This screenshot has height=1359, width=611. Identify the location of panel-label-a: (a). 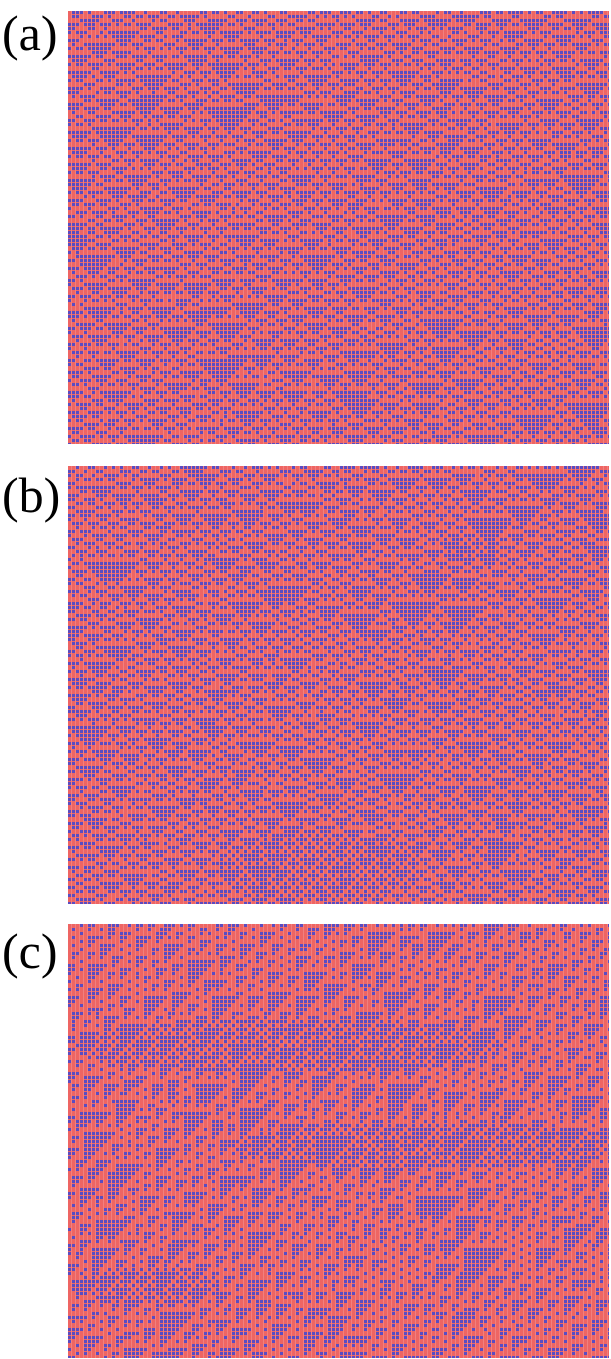
(30, 33).